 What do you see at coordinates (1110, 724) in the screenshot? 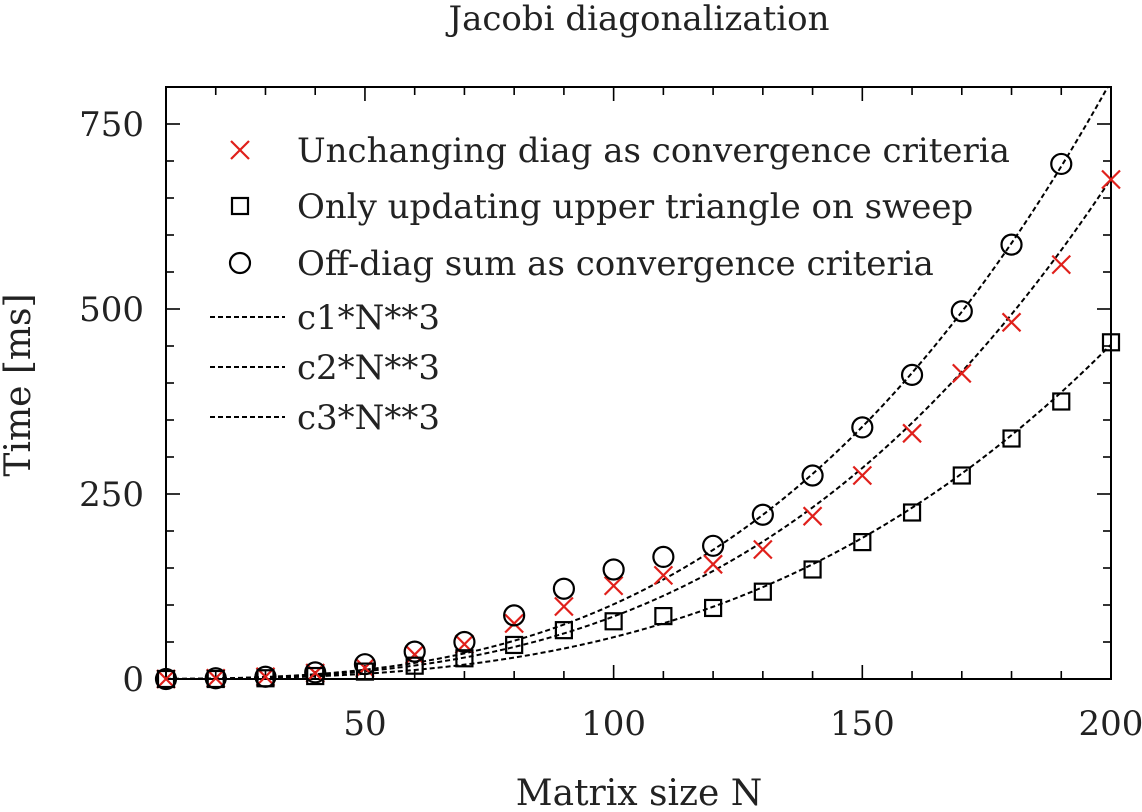
I see `x-tick-label: 200` at bounding box center [1110, 724].